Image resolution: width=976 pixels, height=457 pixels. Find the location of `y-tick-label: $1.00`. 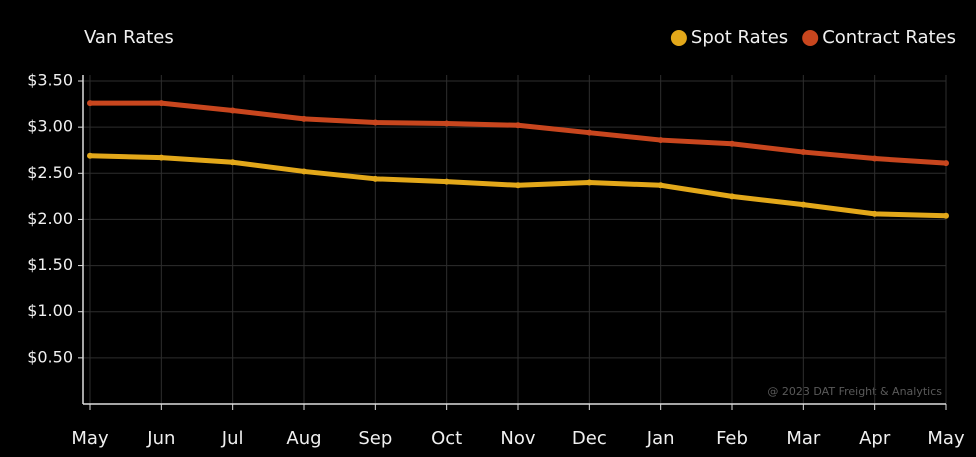

y-tick-label: $1.00 is located at coordinates (50, 310).